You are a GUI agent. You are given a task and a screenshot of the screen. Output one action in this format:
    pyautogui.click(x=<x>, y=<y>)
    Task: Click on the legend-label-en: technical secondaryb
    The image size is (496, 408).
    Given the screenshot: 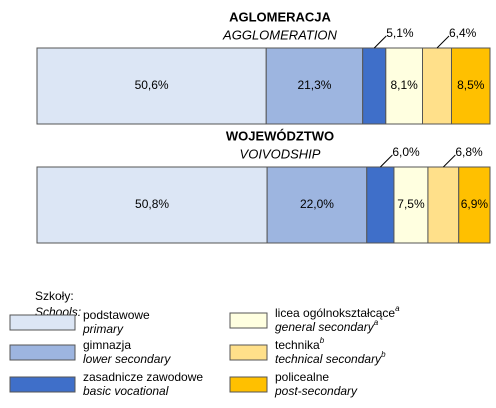 What is the action you would take?
    pyautogui.click(x=330, y=358)
    